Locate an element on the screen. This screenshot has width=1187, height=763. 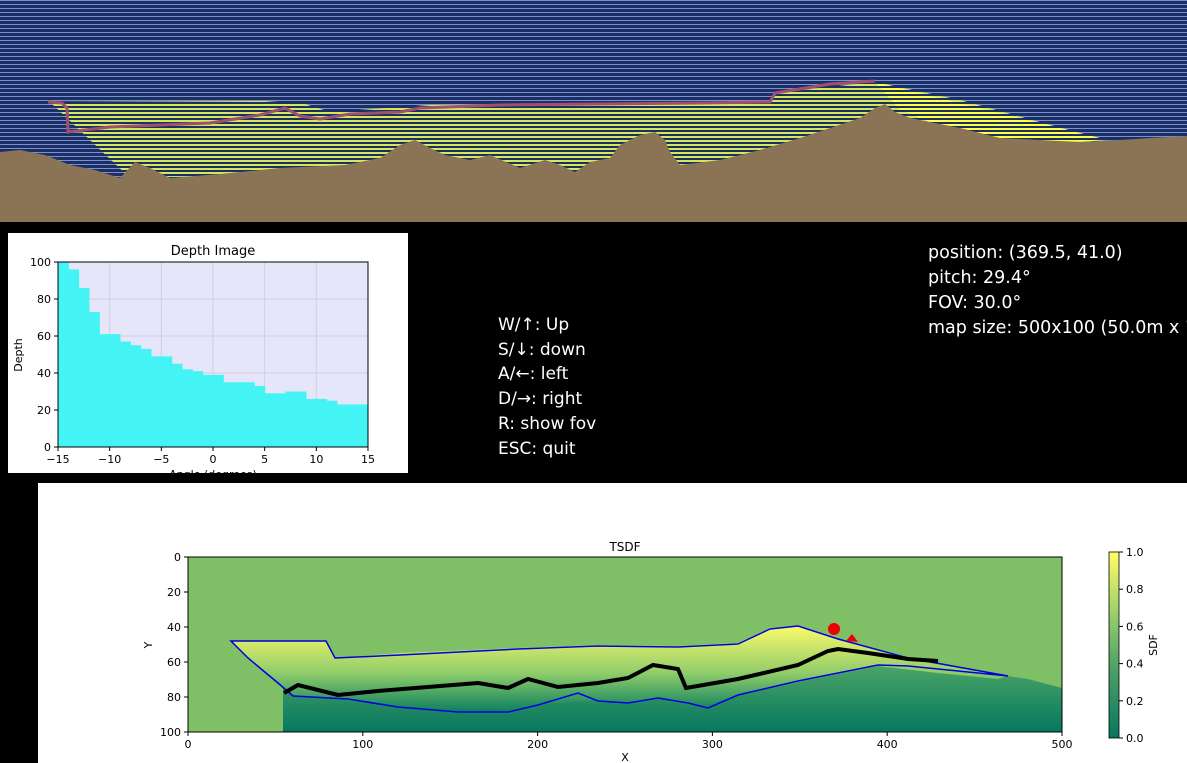
depth-xtick-label: 0 is located at coordinates (213, 459).